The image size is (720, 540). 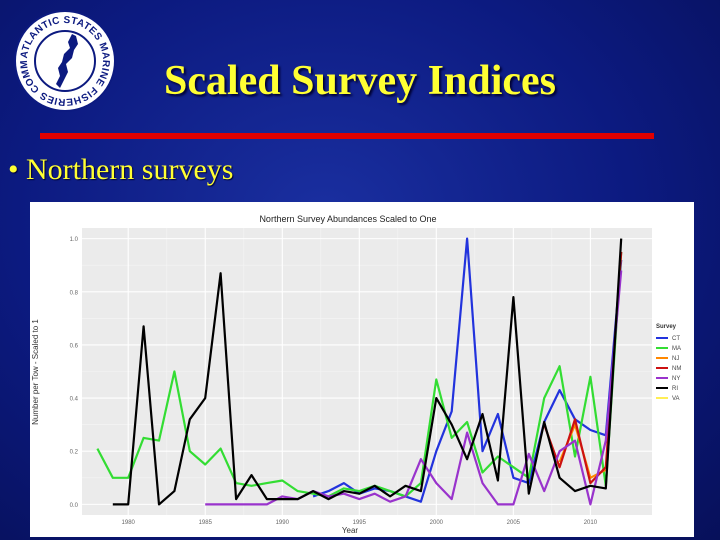 What do you see at coordinates (74, 346) in the screenshot?
I see `y-tick-label: 0.6` at bounding box center [74, 346].